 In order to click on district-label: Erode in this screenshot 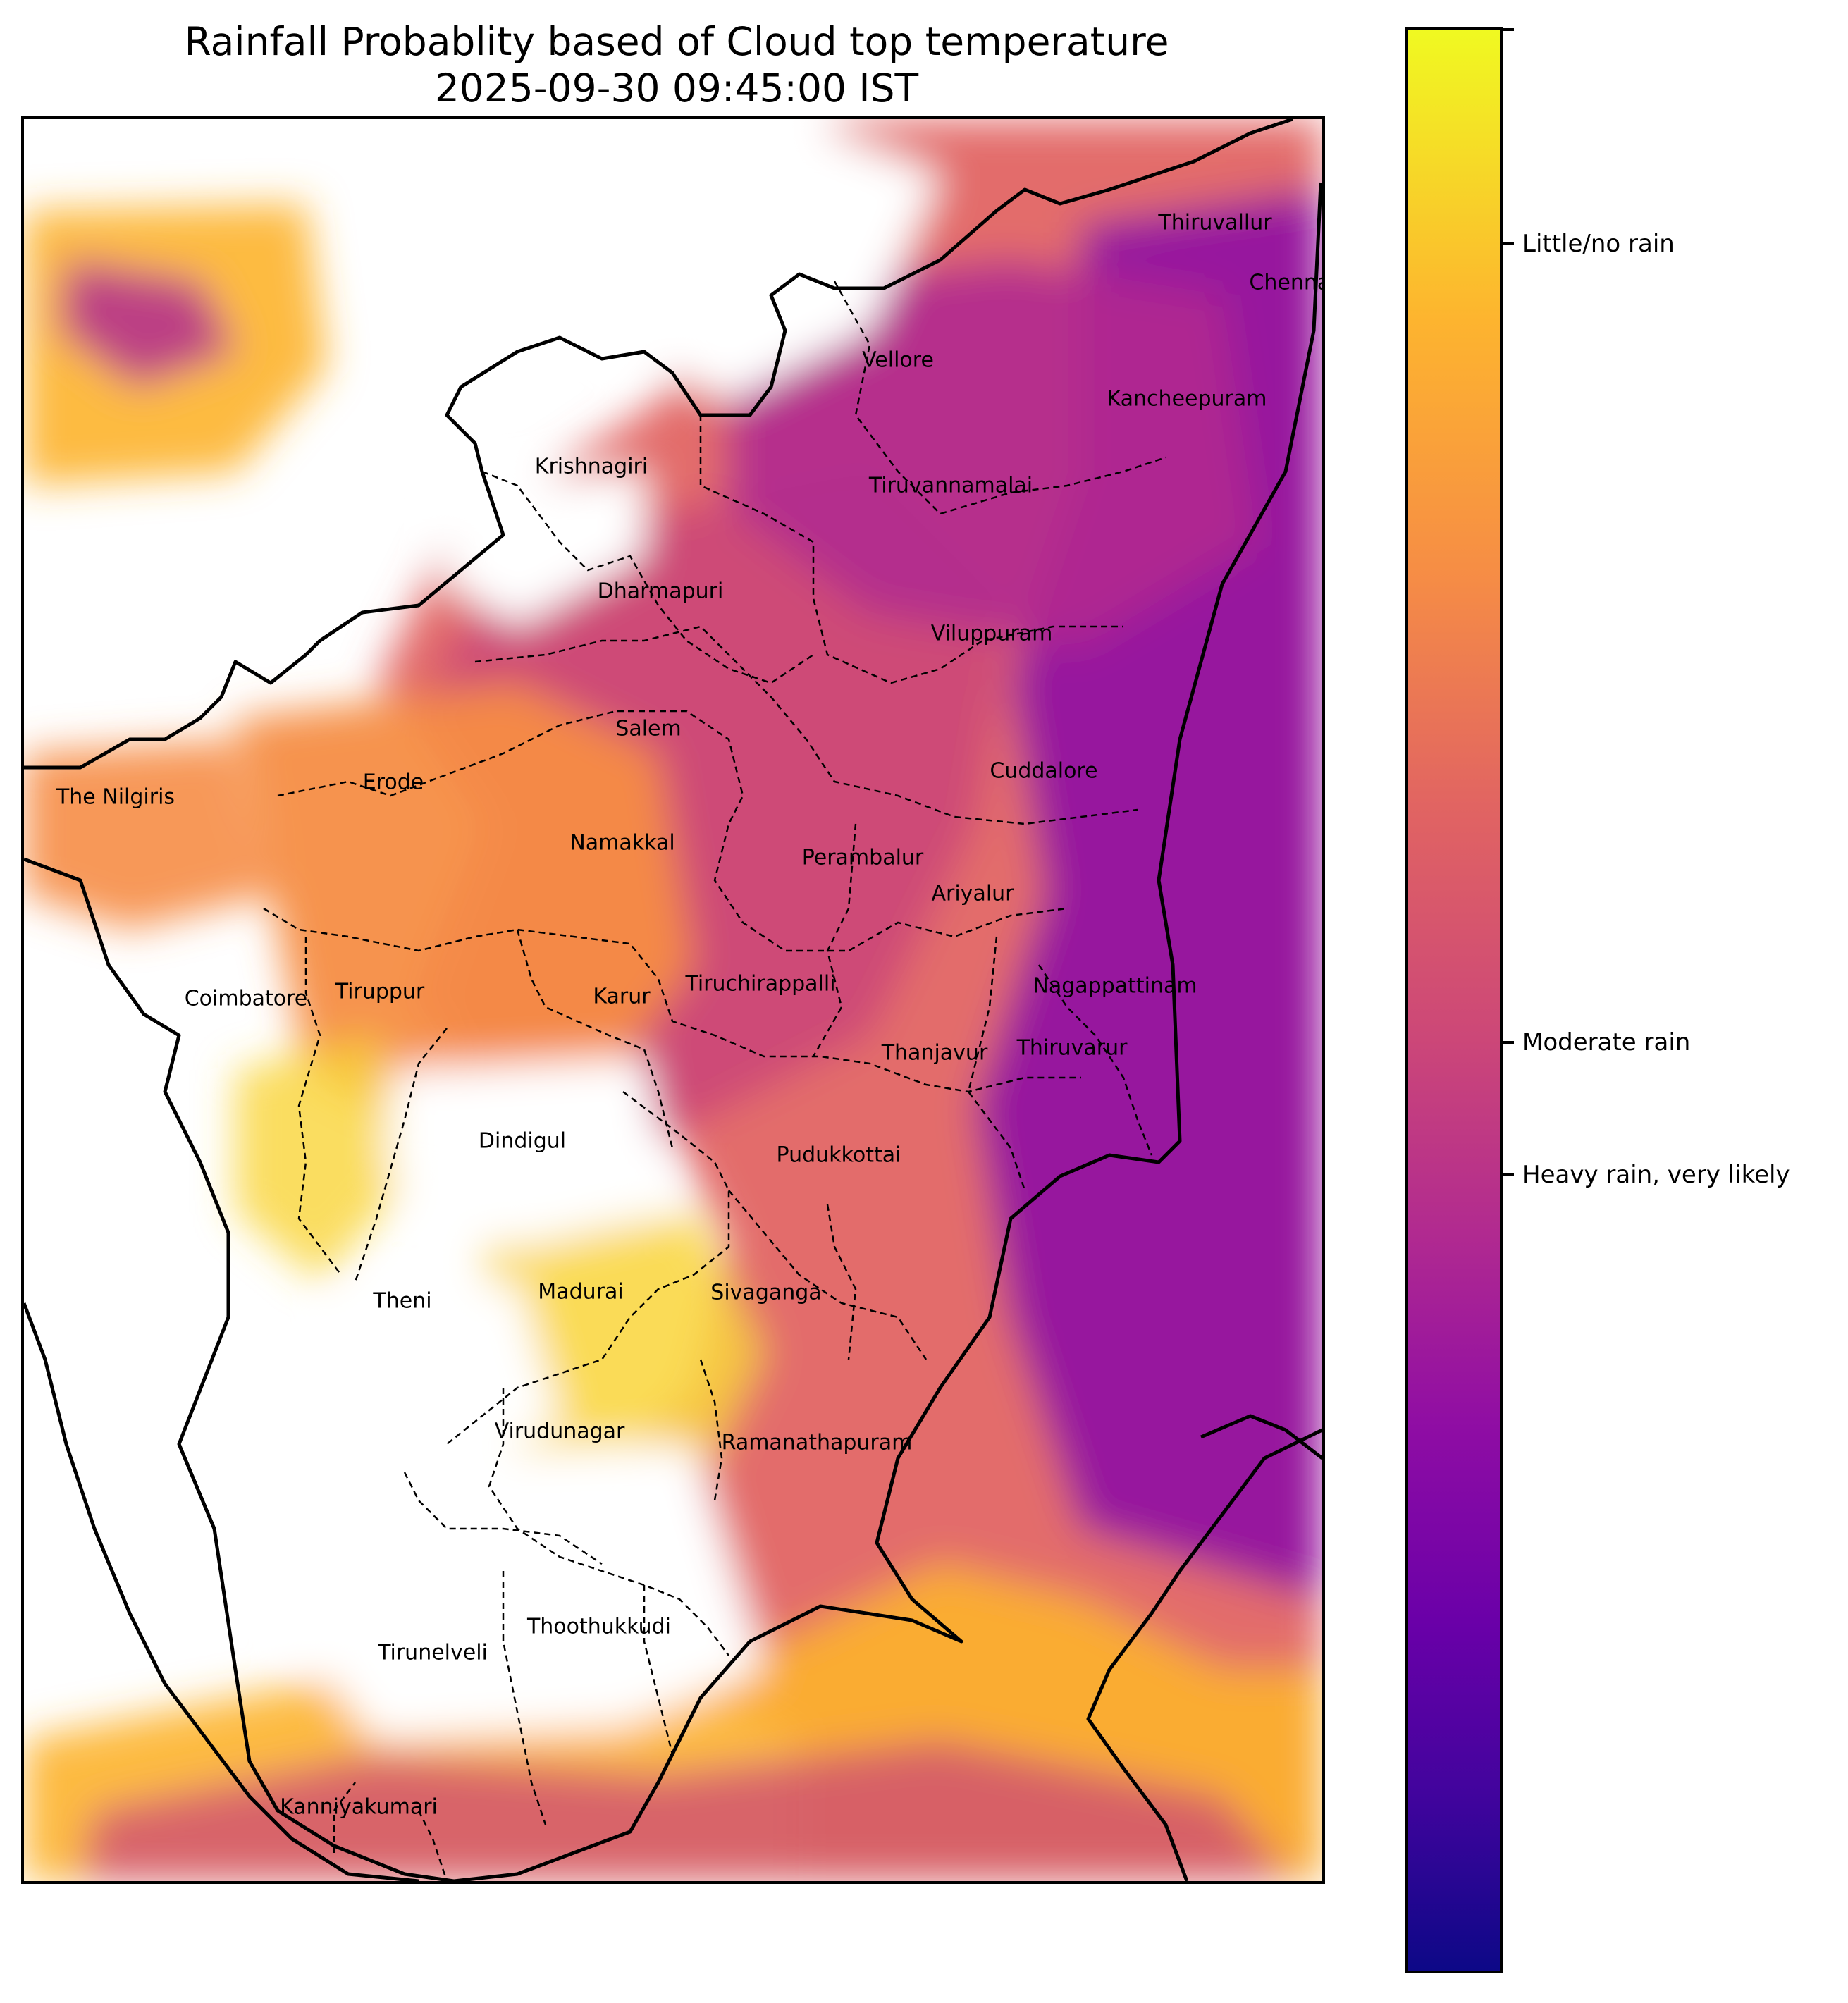, I will do `click(393, 782)`.